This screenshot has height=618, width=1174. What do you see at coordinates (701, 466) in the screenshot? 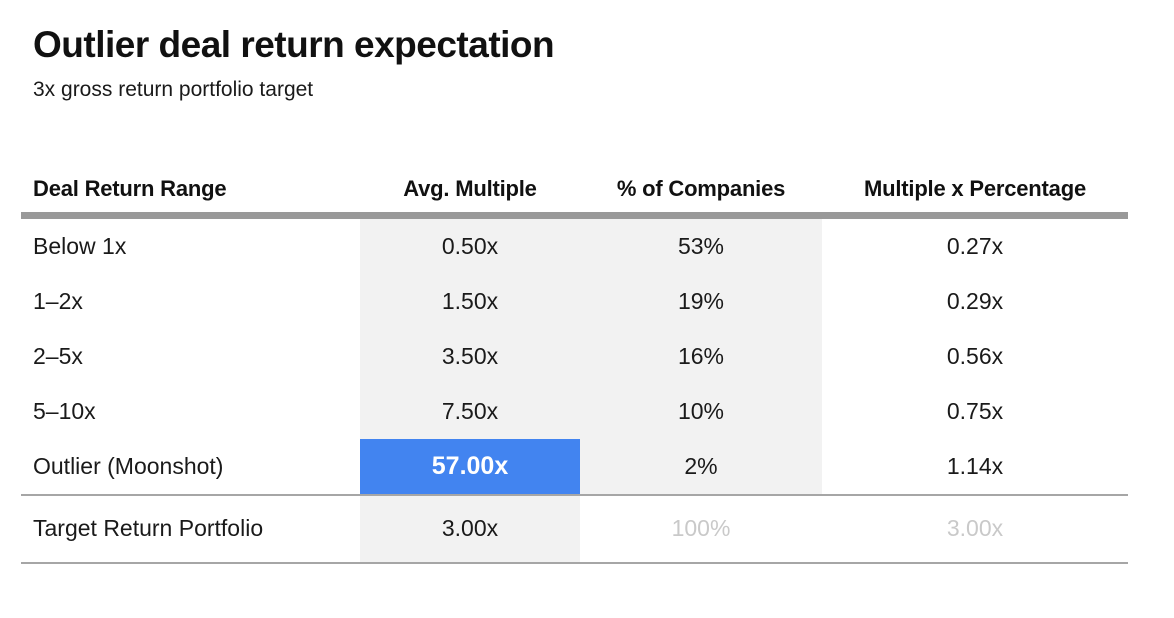
I see `cell-pct-companies: 2%` at bounding box center [701, 466].